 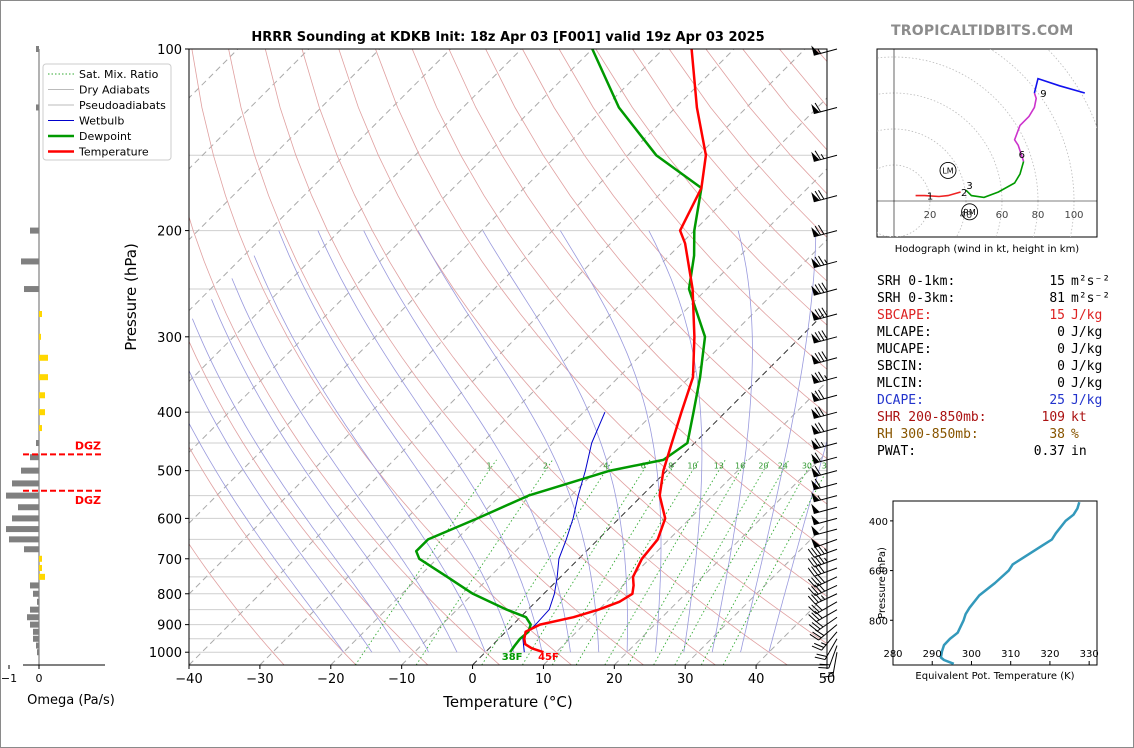 I want to click on mixing-ratio-label: 4, so click(x=605, y=466).